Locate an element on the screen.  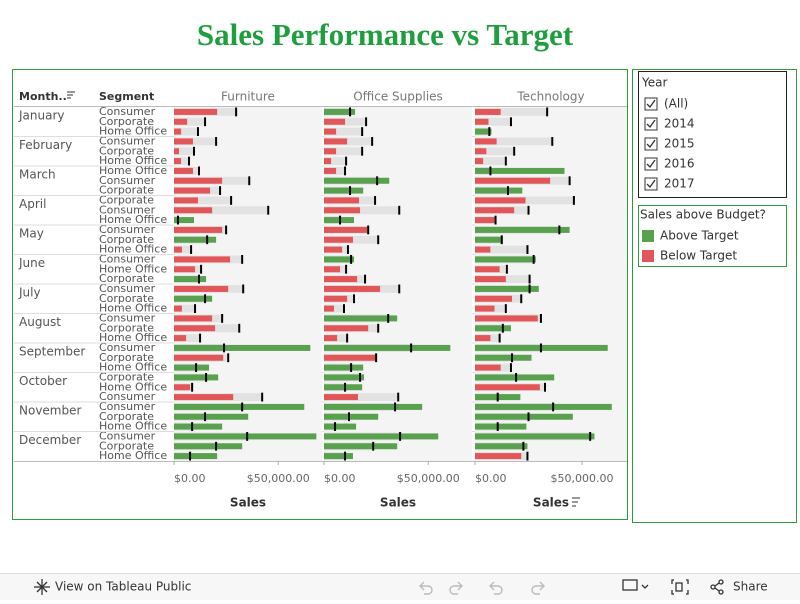
filter-title: Year is located at coordinates (654, 83).